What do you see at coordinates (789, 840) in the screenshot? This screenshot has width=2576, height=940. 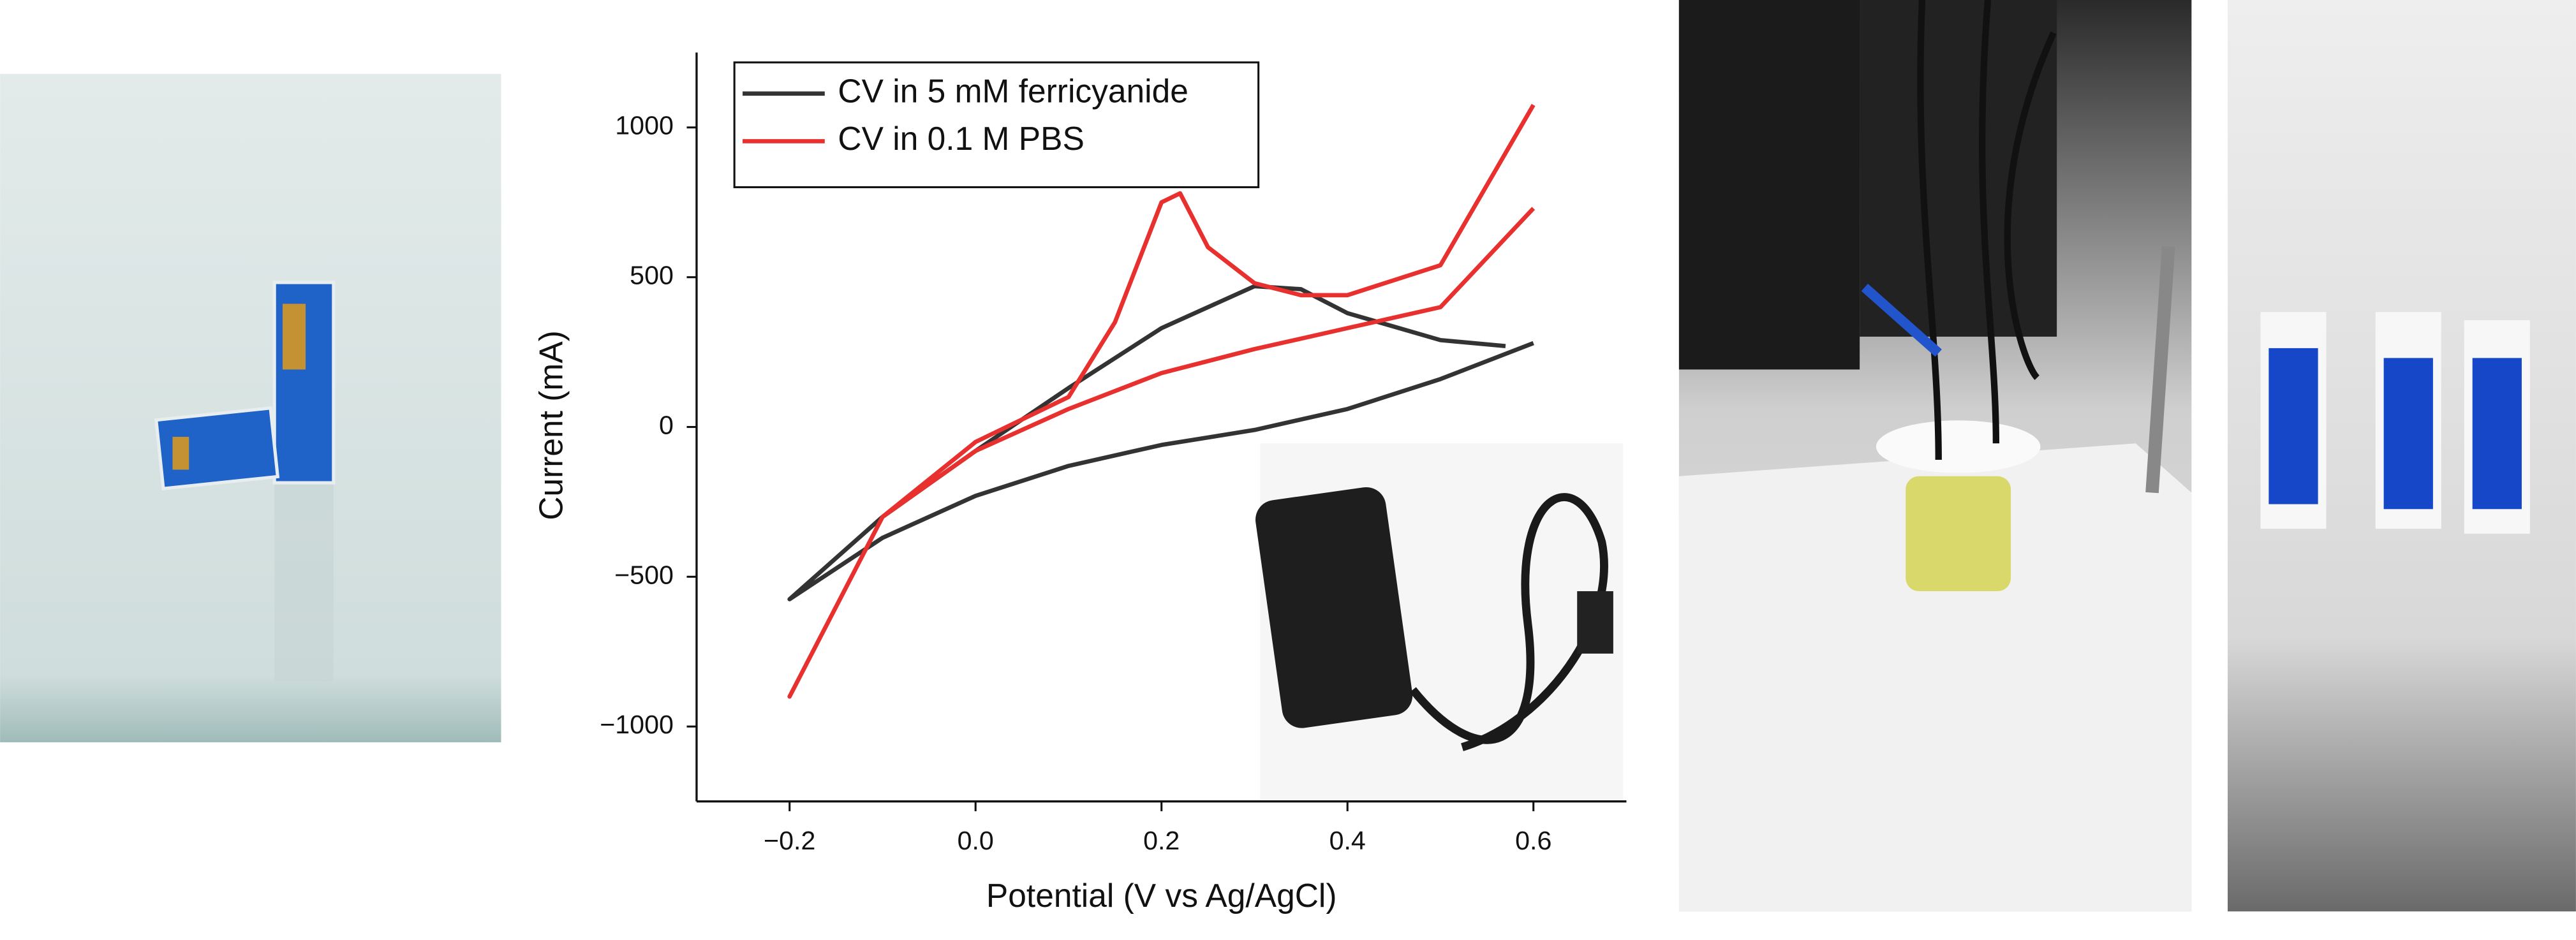 I see `x-tick-label: −0.2` at bounding box center [789, 840].